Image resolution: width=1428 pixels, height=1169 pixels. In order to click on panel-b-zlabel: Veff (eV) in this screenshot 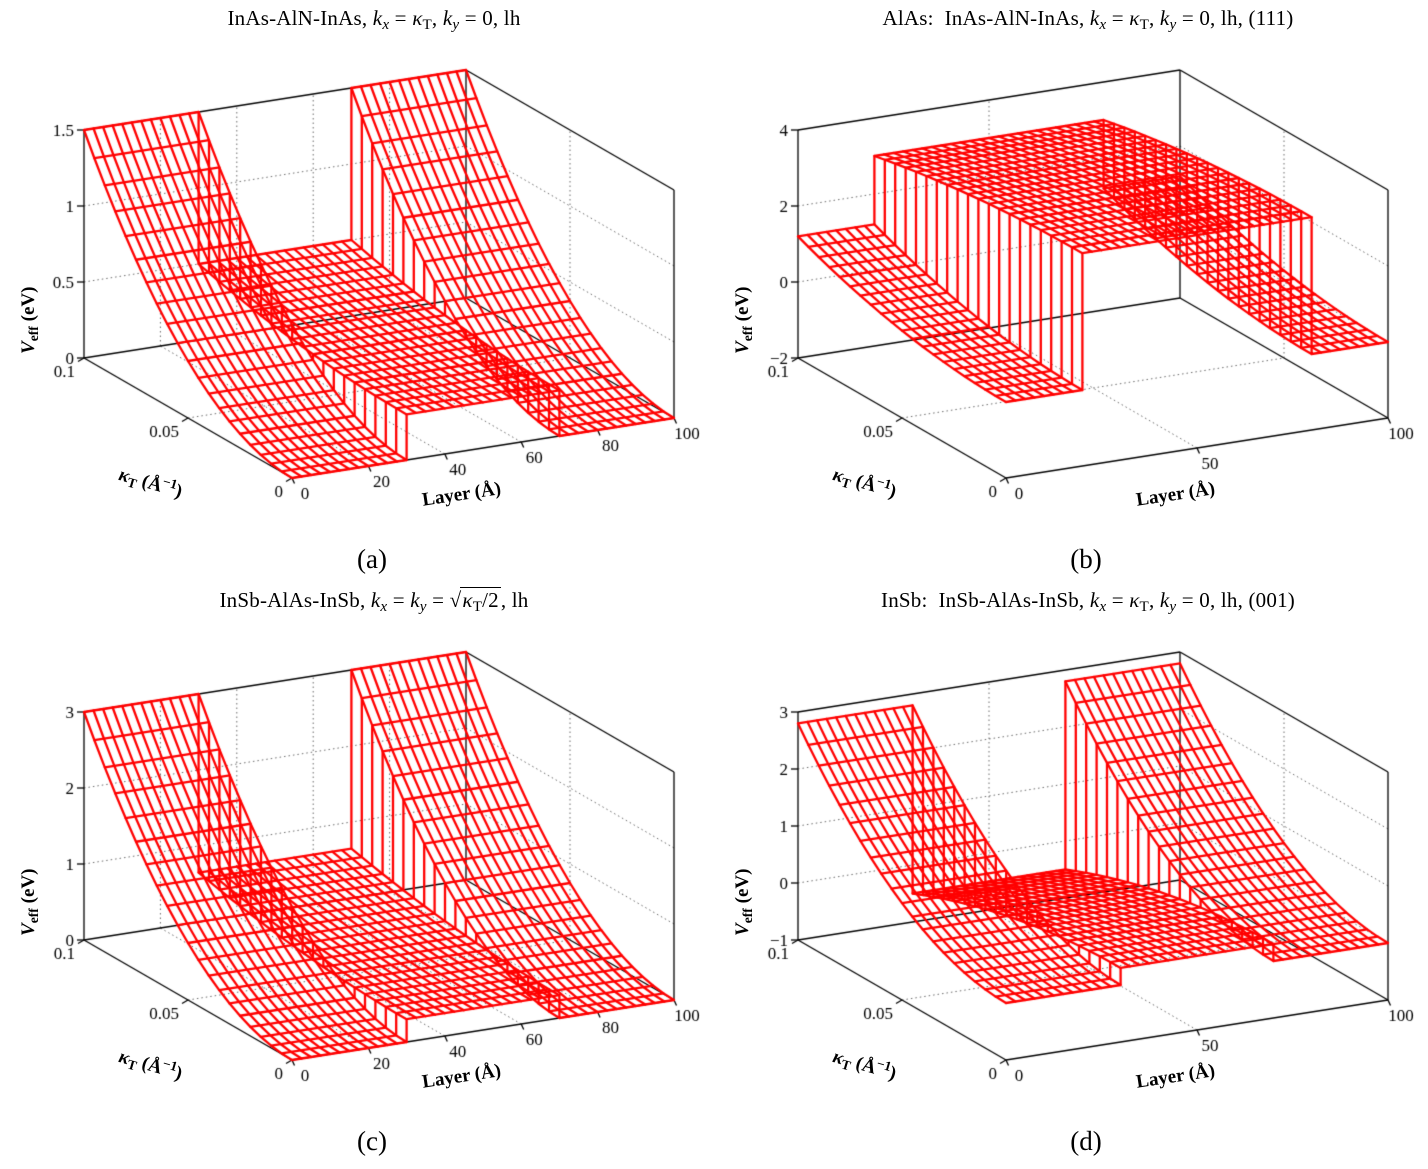, I will do `click(743, 320)`.